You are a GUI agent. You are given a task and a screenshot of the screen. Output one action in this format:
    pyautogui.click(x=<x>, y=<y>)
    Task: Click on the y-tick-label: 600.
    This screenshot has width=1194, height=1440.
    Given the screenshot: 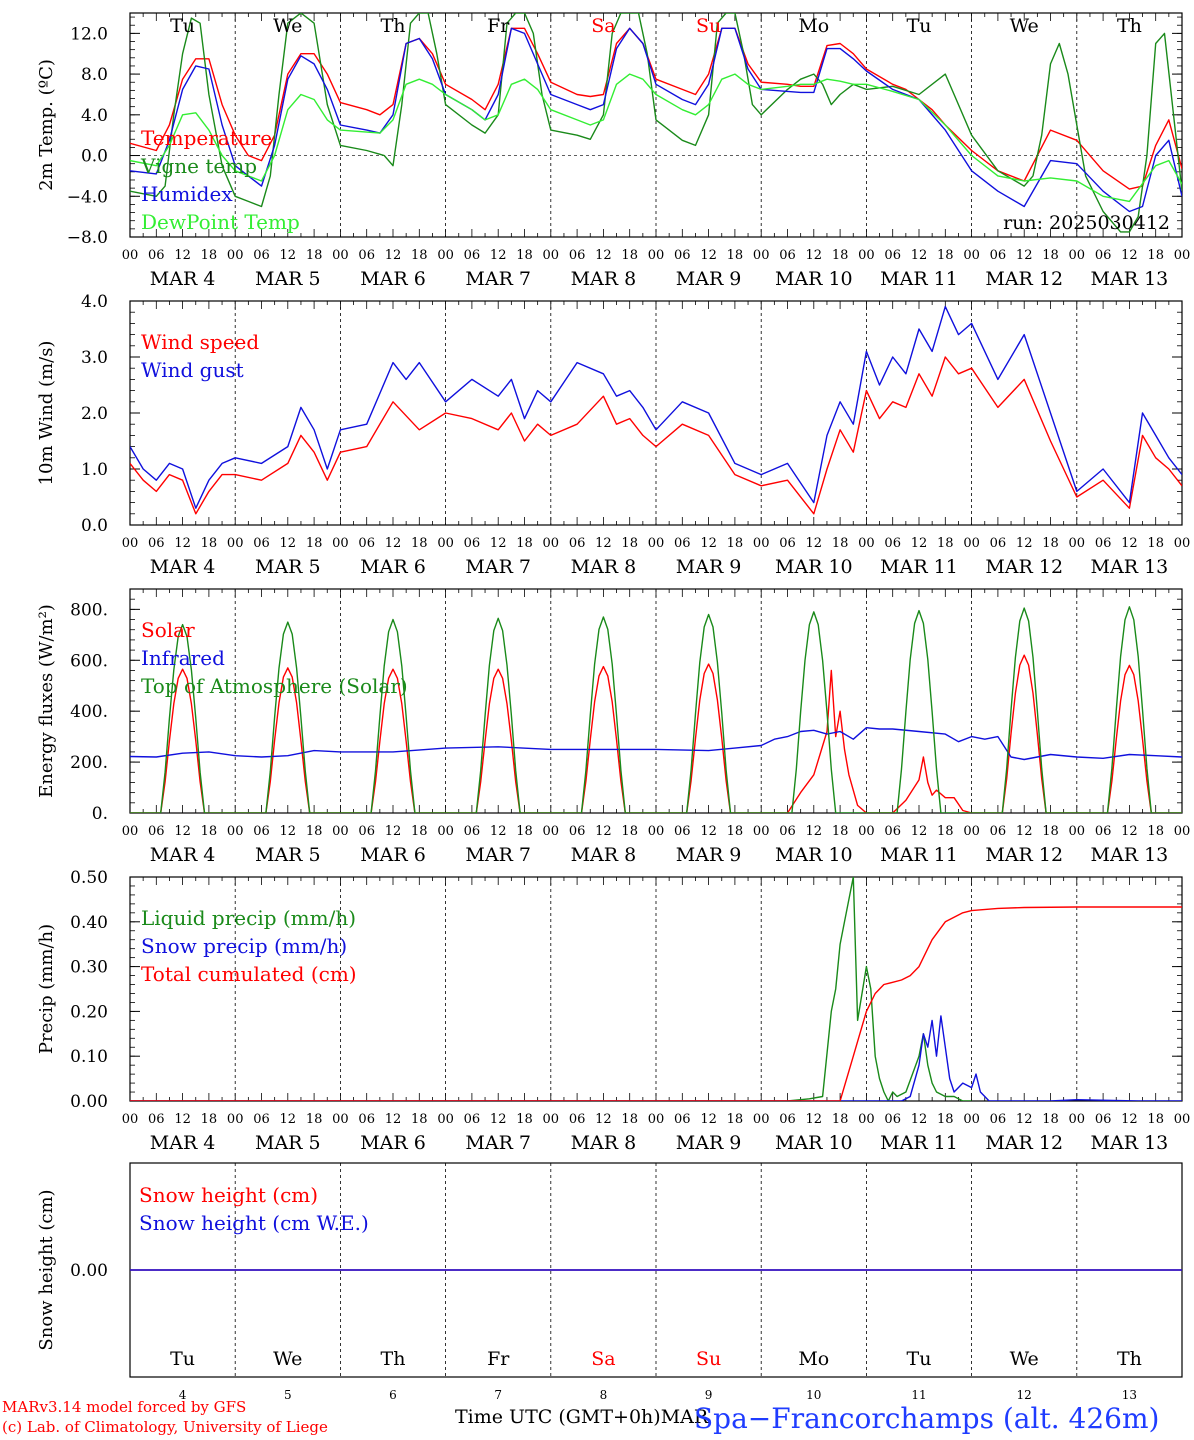 What is the action you would take?
    pyautogui.click(x=89, y=661)
    